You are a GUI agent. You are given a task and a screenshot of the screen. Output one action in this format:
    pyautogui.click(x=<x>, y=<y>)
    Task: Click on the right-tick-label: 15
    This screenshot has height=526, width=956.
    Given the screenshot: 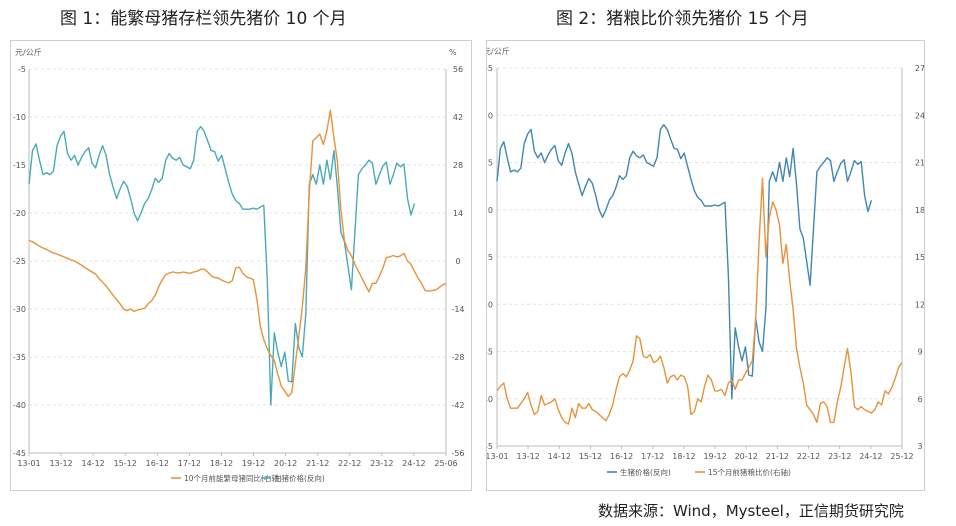 What is the action you would take?
    pyautogui.click(x=919, y=257)
    